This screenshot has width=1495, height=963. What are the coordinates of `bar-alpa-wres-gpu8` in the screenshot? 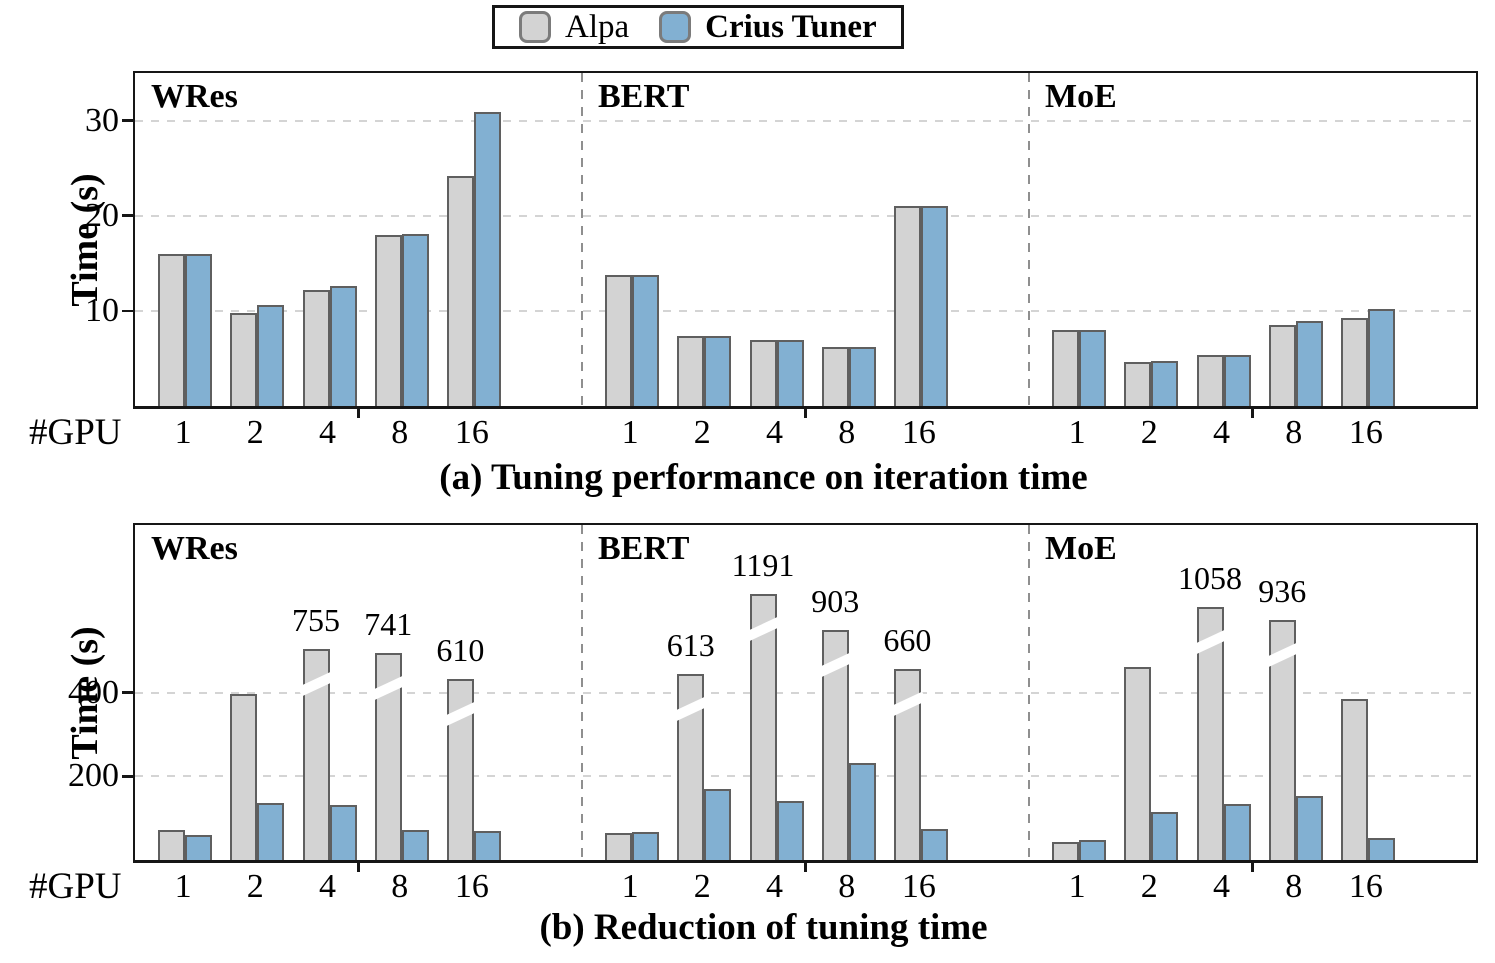 It's located at (388, 756).